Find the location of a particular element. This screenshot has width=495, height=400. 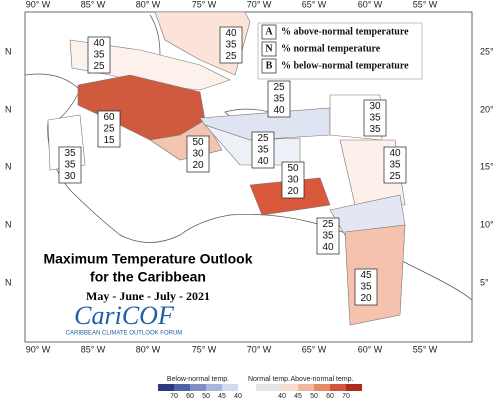

lat-label: 20° is located at coordinates (487, 109).